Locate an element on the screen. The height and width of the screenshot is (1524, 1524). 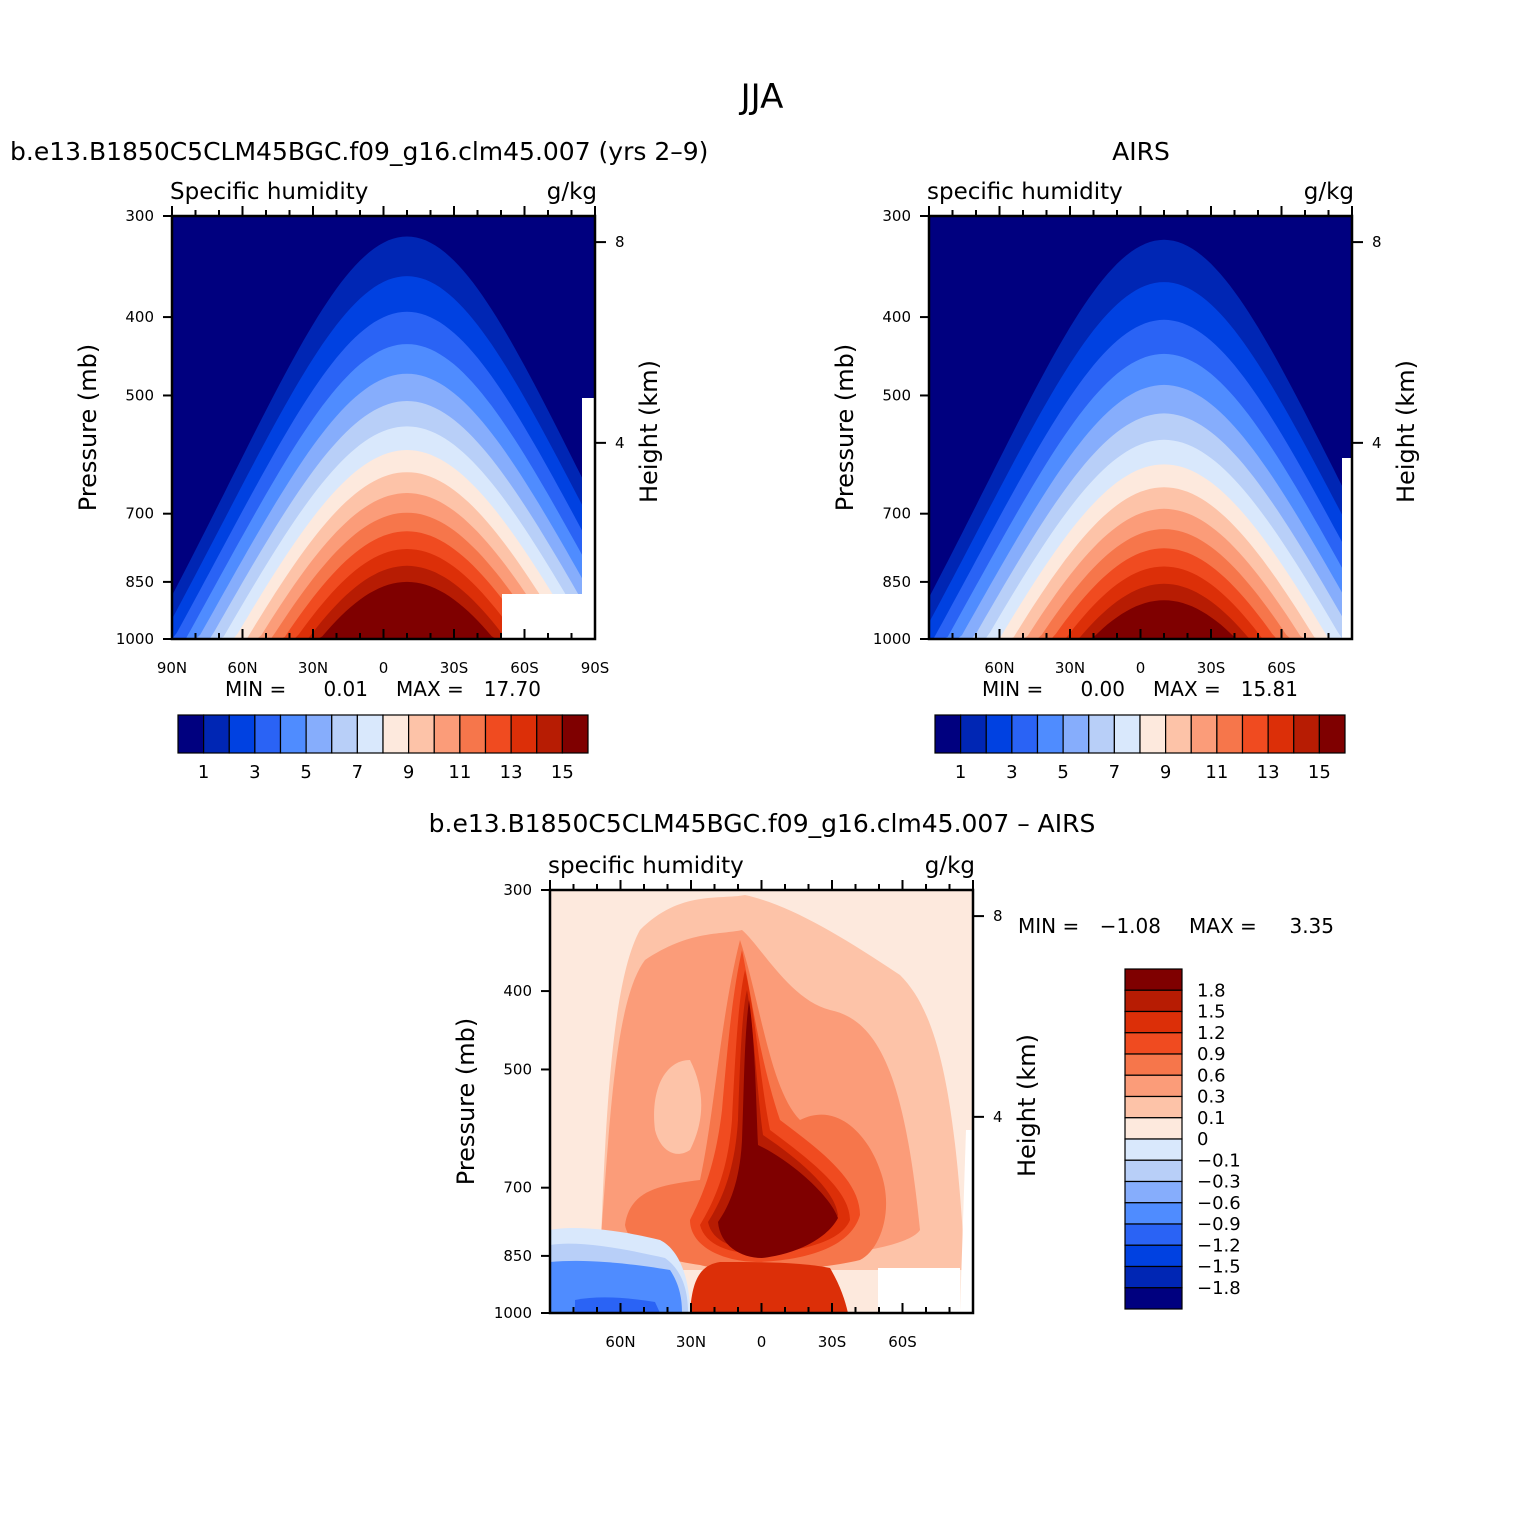
y-tick-label: 500 is located at coordinates (139, 395).